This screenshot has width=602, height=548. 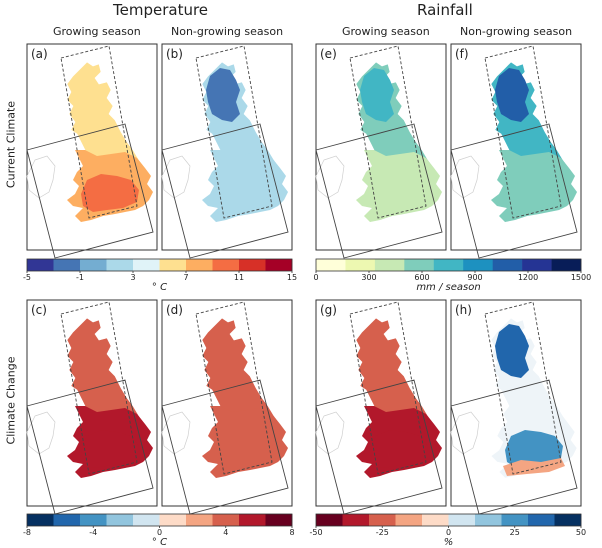 What do you see at coordinates (292, 532) in the screenshot?
I see `colorbar-tick-label: 8` at bounding box center [292, 532].